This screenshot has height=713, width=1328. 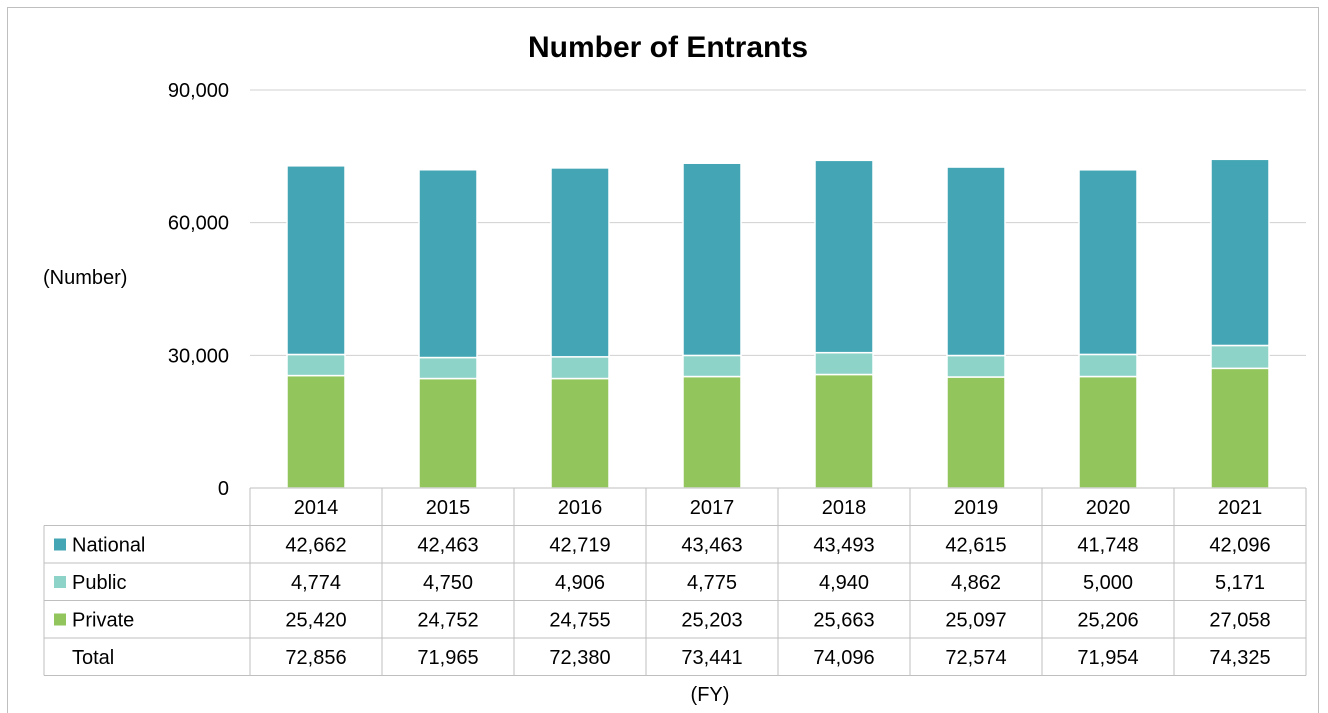 I want to click on x-tick-label: 2016, so click(x=580, y=508).